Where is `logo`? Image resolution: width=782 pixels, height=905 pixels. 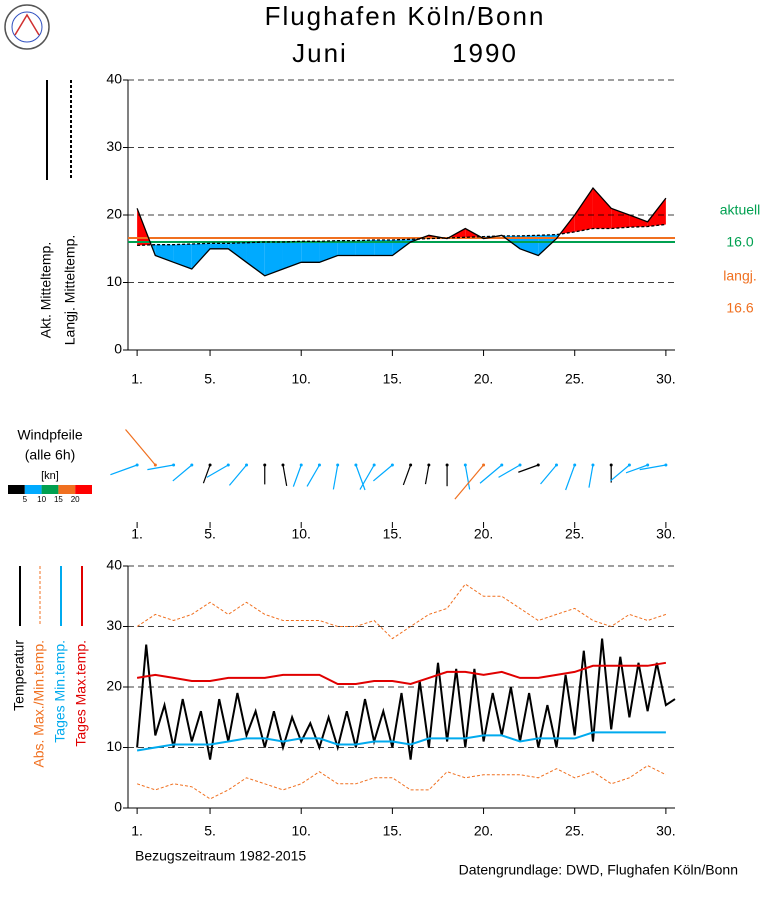 logo is located at coordinates (27, 27).